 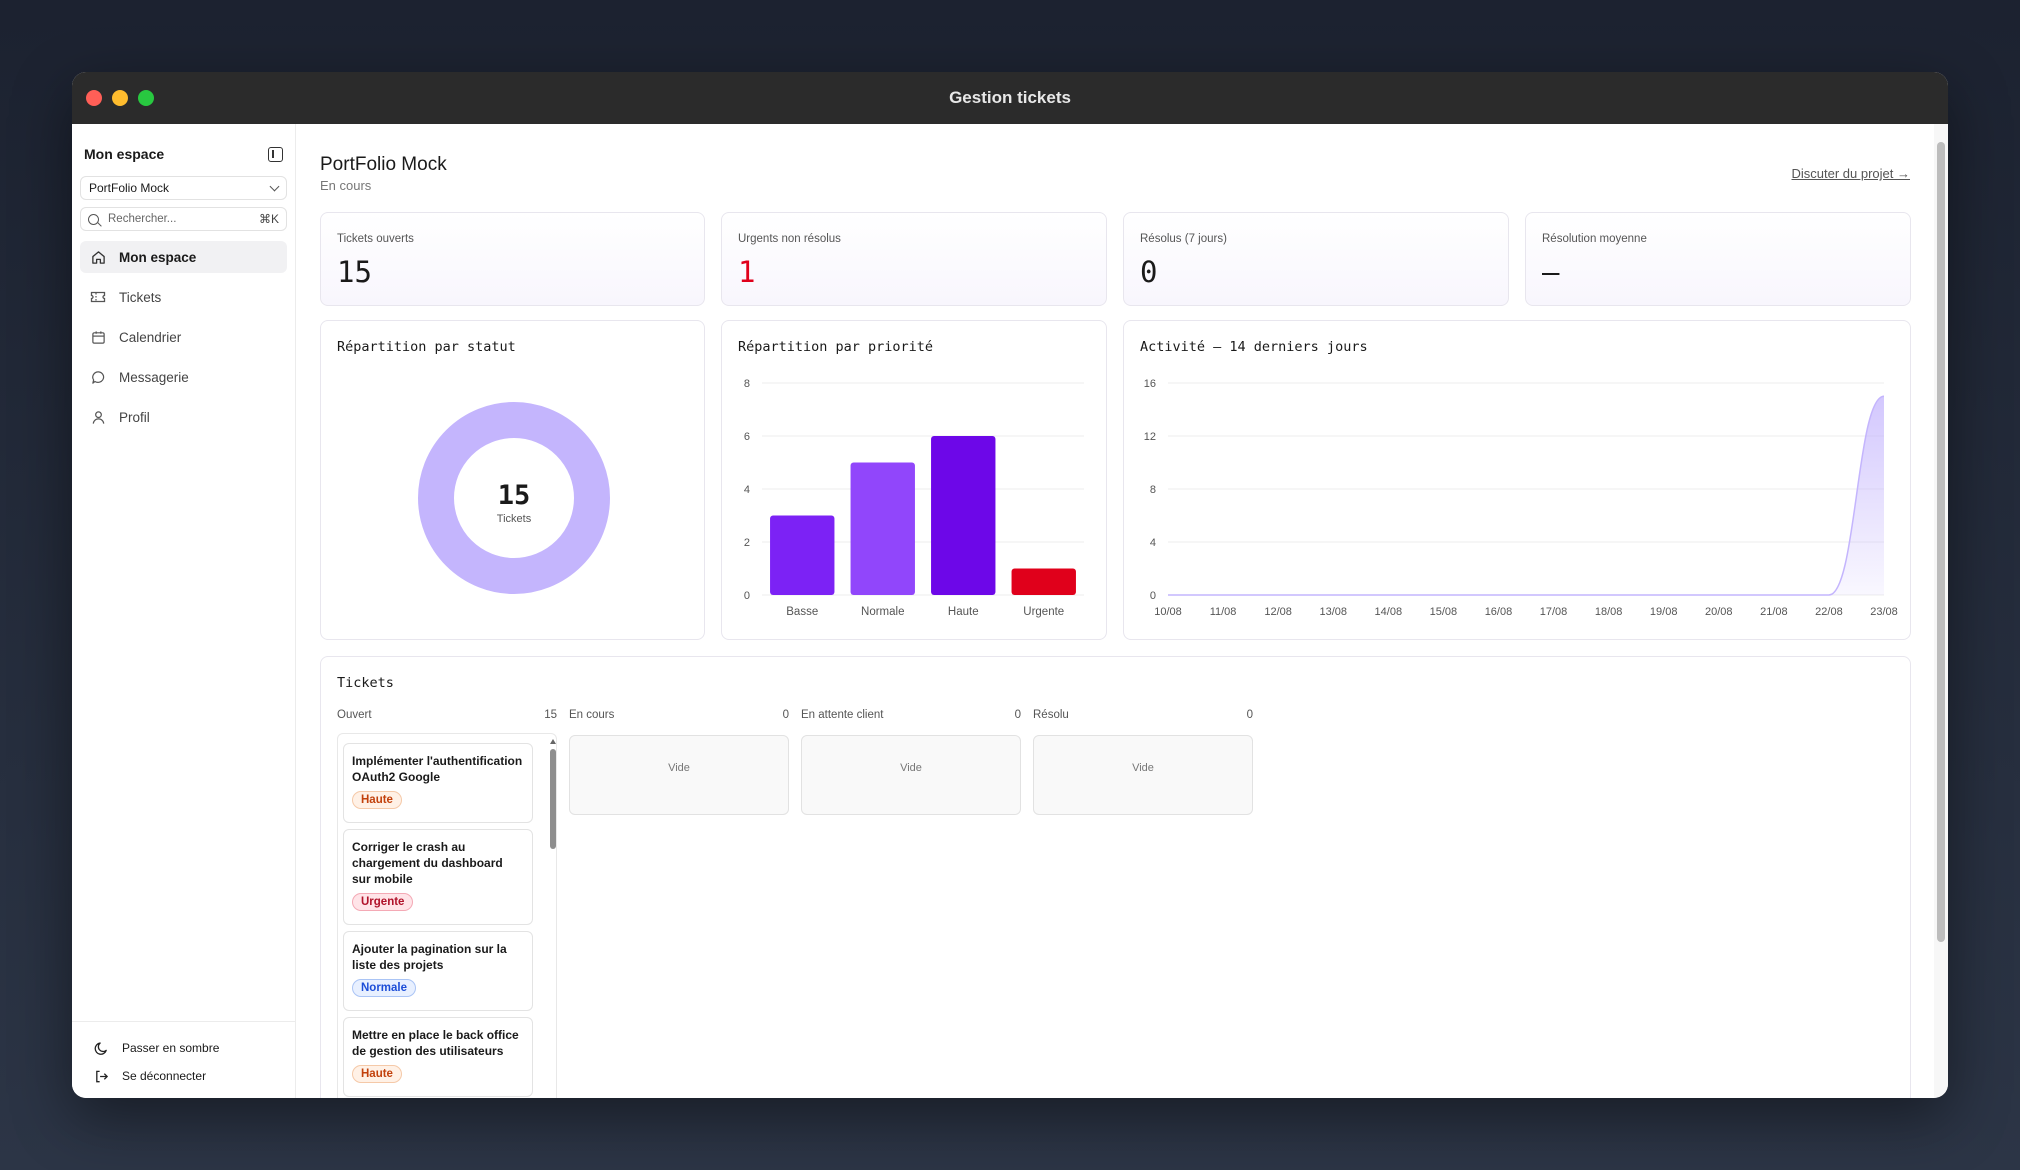 What do you see at coordinates (183, 417) in the screenshot?
I see `sidebar-item-profil: Profil` at bounding box center [183, 417].